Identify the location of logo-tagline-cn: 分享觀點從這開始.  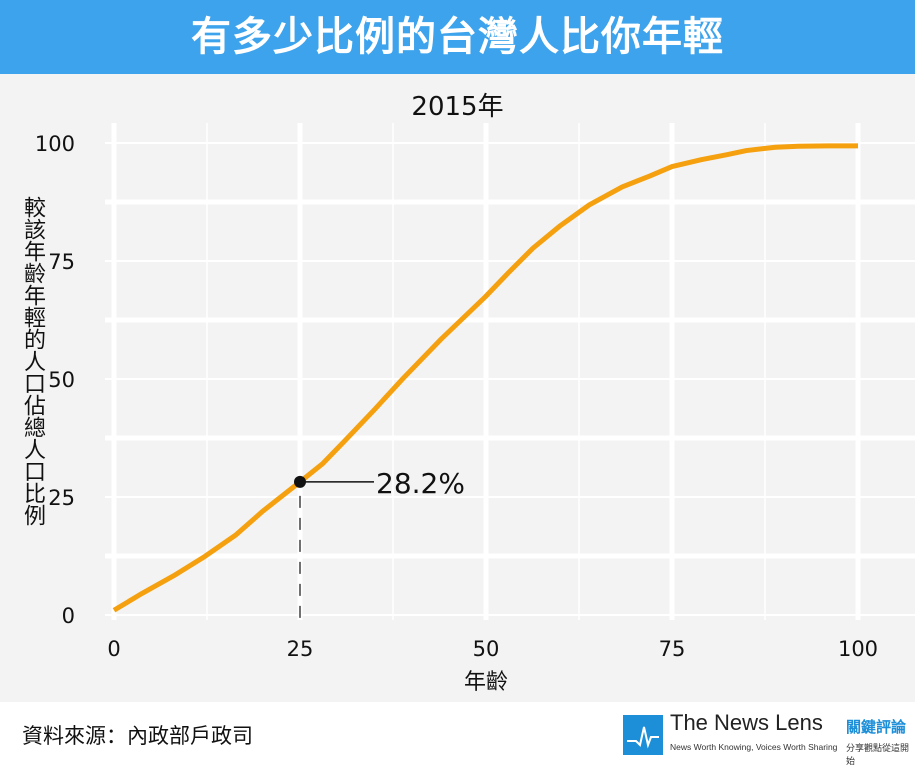
(878, 755).